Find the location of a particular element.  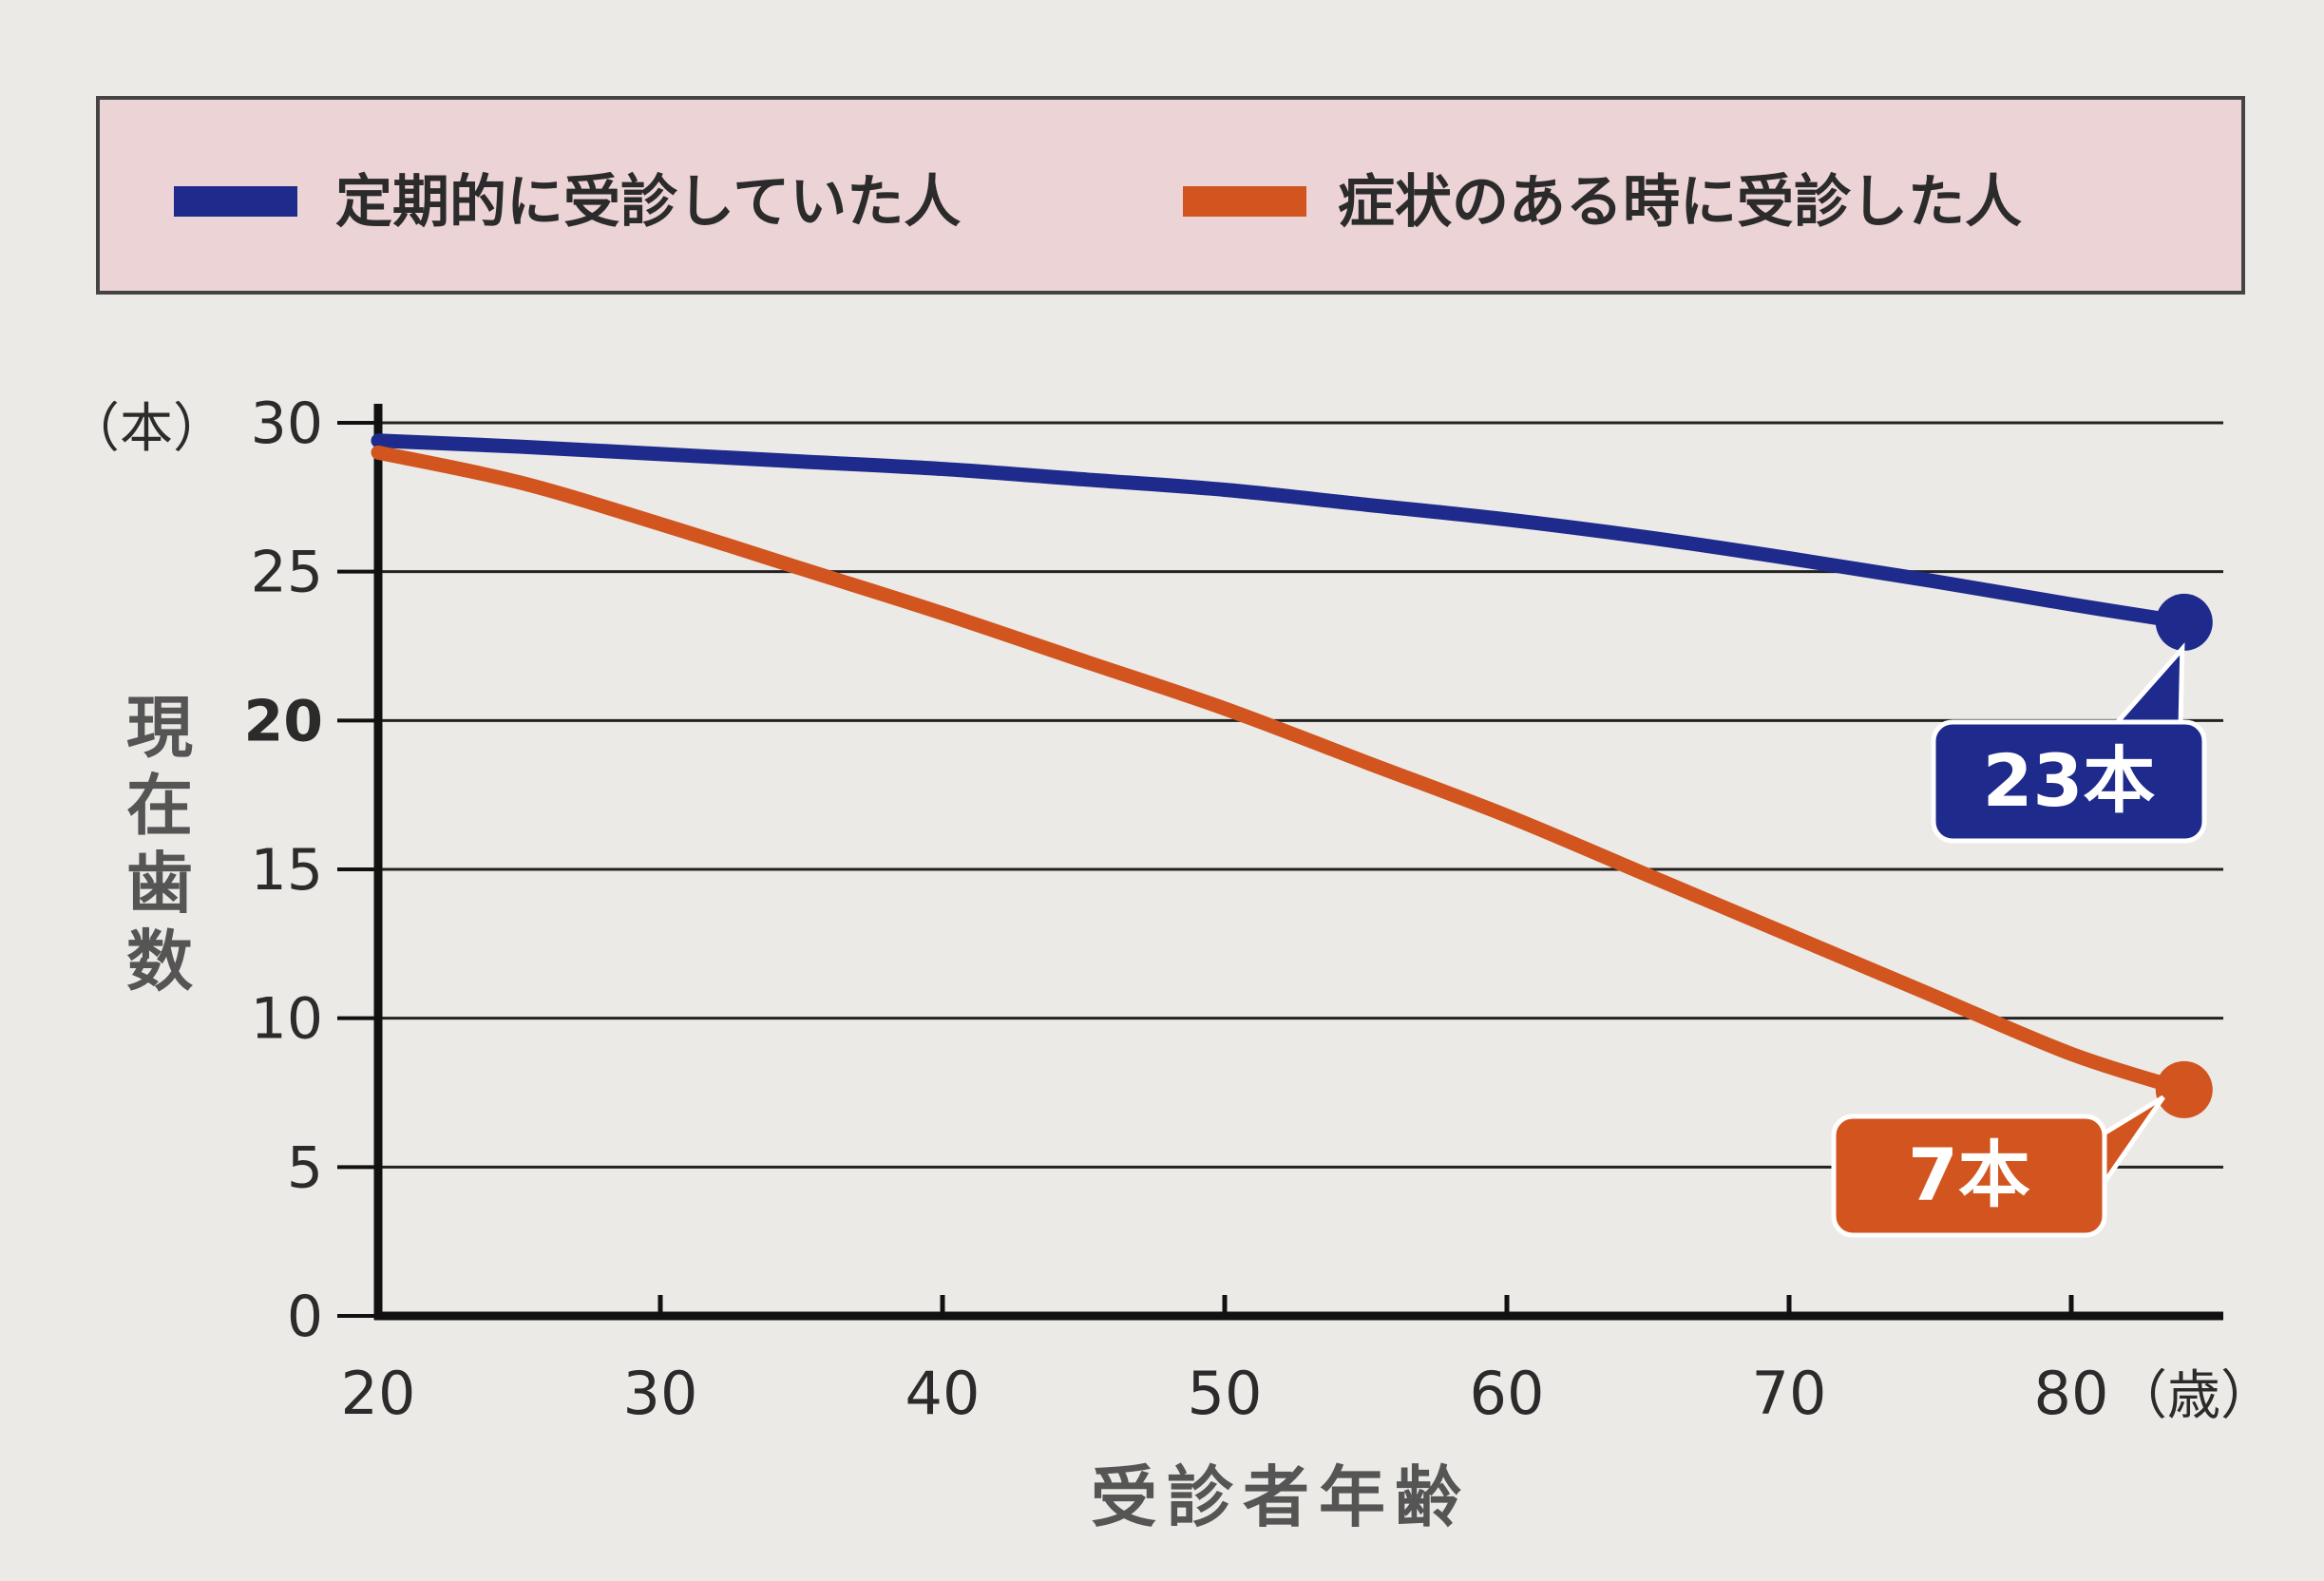

legend: 定期的に受診していた人 症状のある時に受診した人 is located at coordinates (1170, 195).